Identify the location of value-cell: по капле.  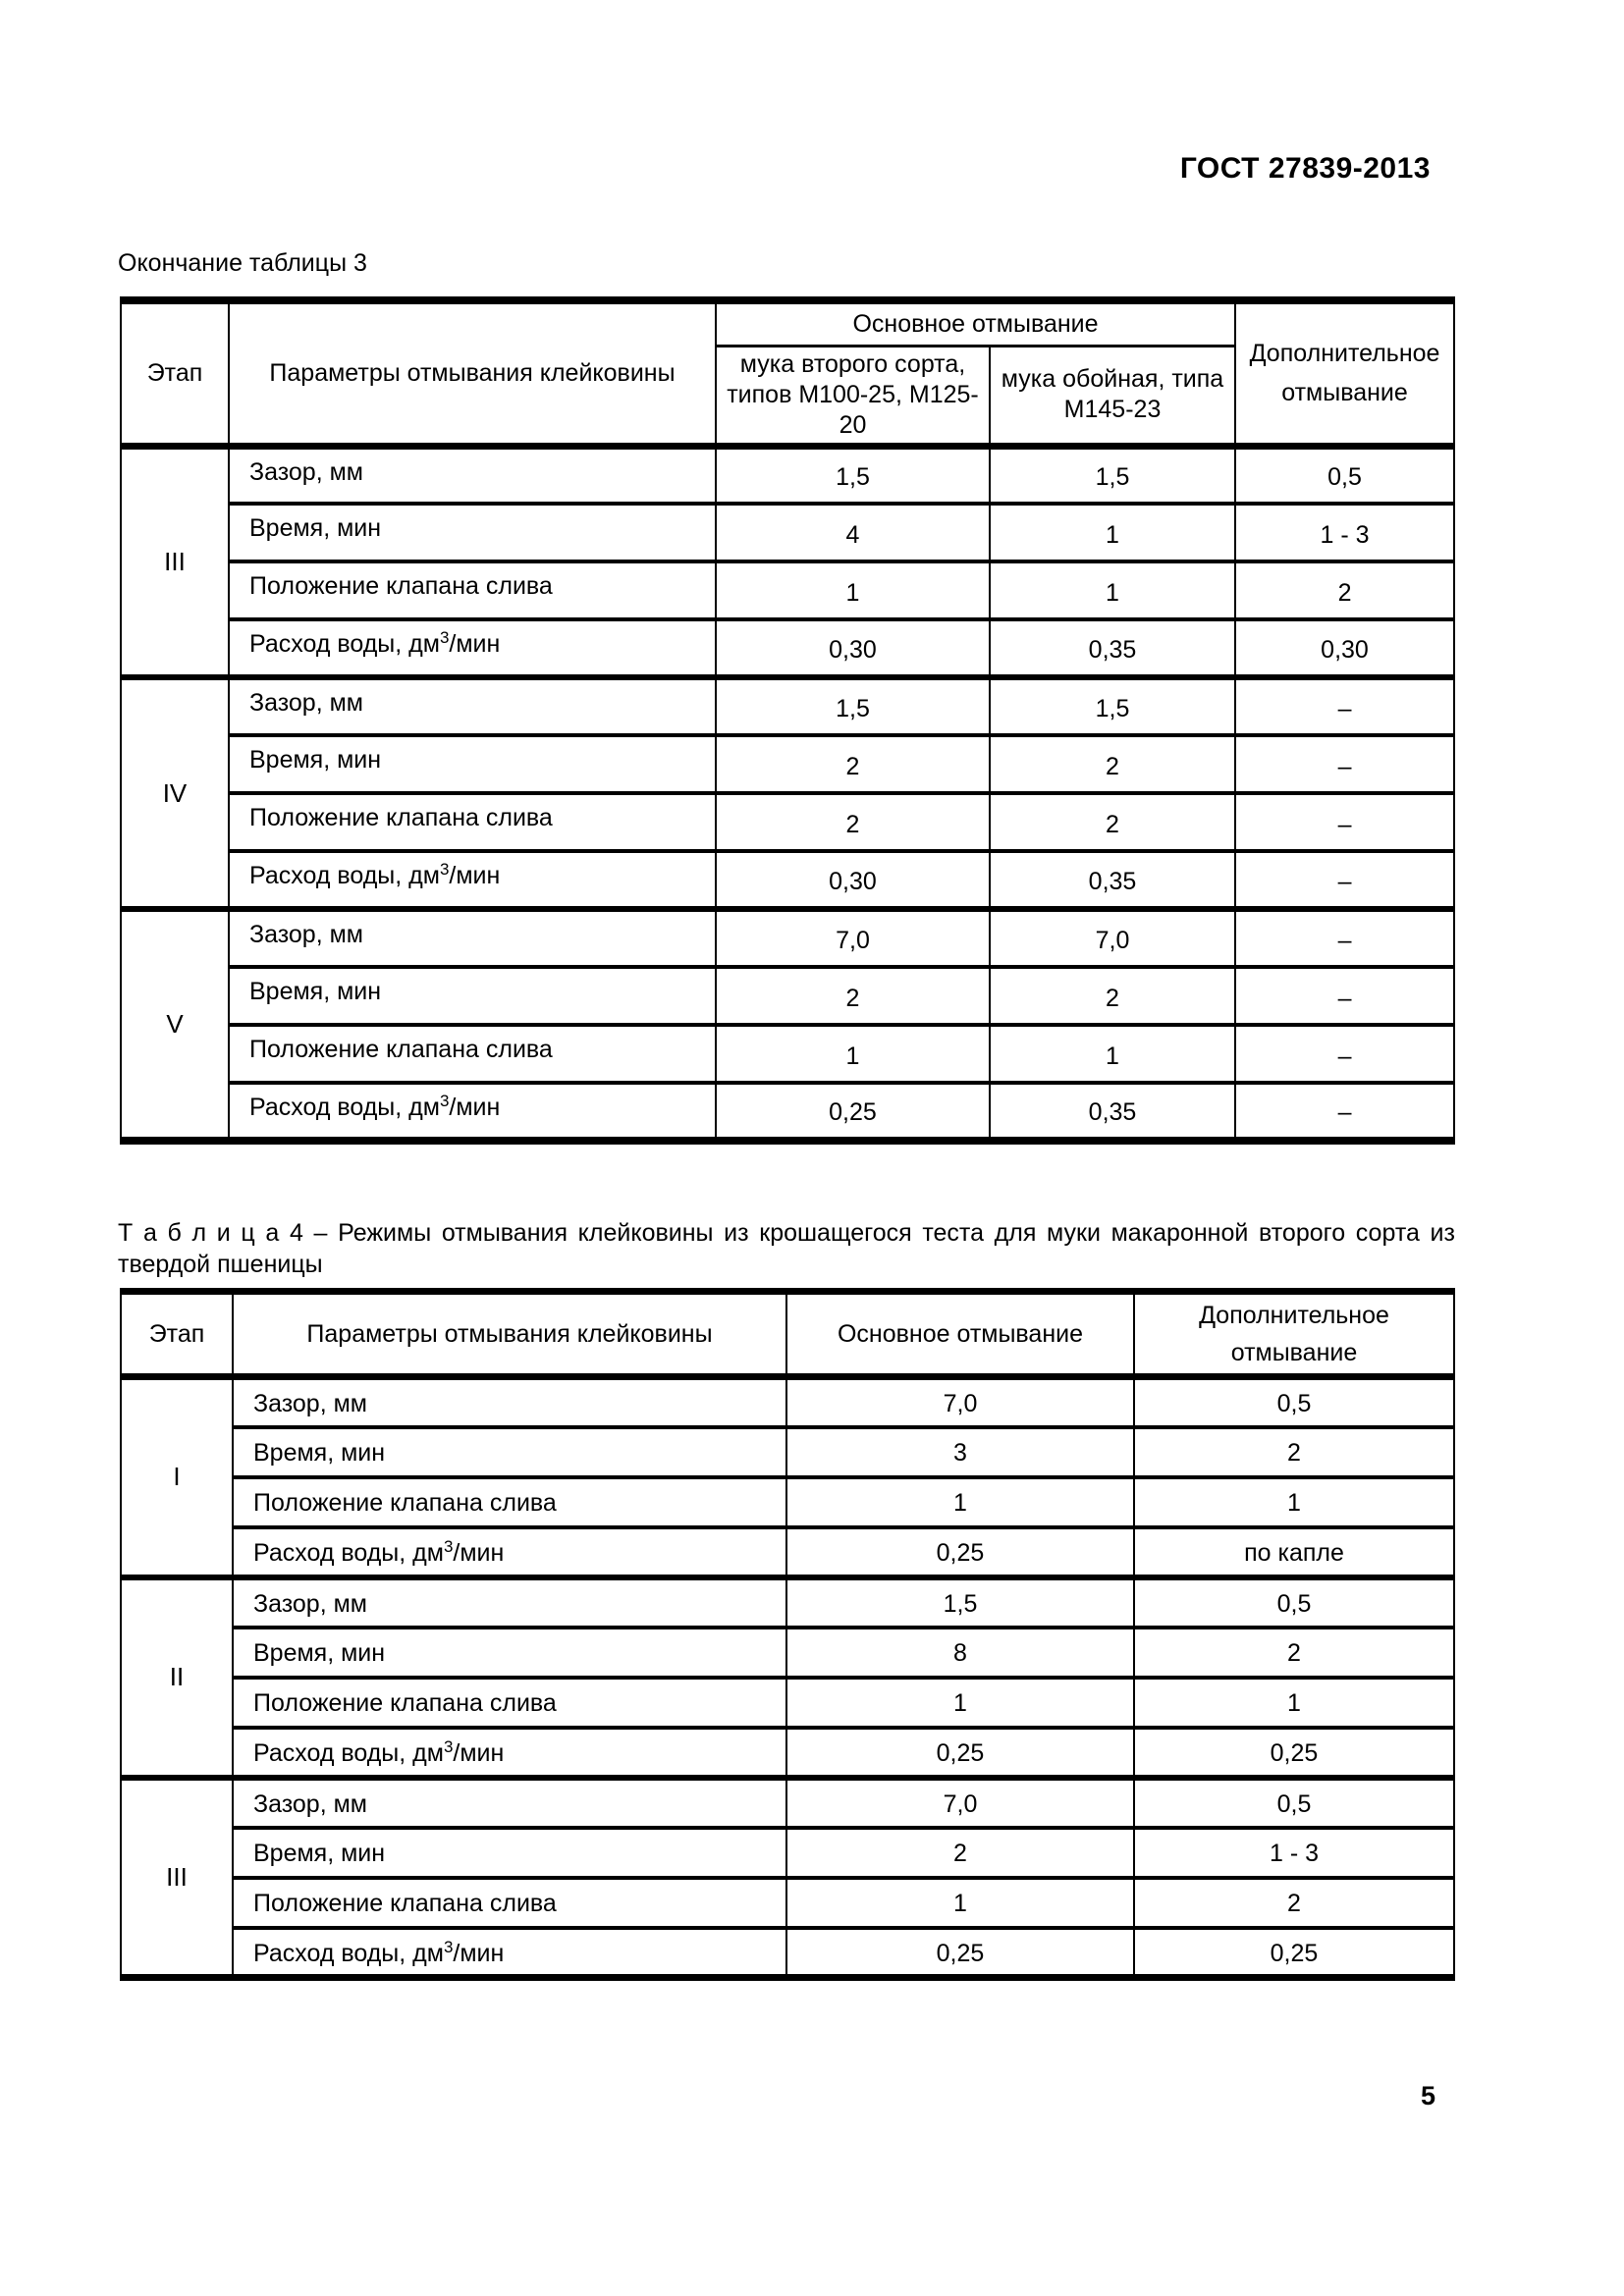
(1294, 1553).